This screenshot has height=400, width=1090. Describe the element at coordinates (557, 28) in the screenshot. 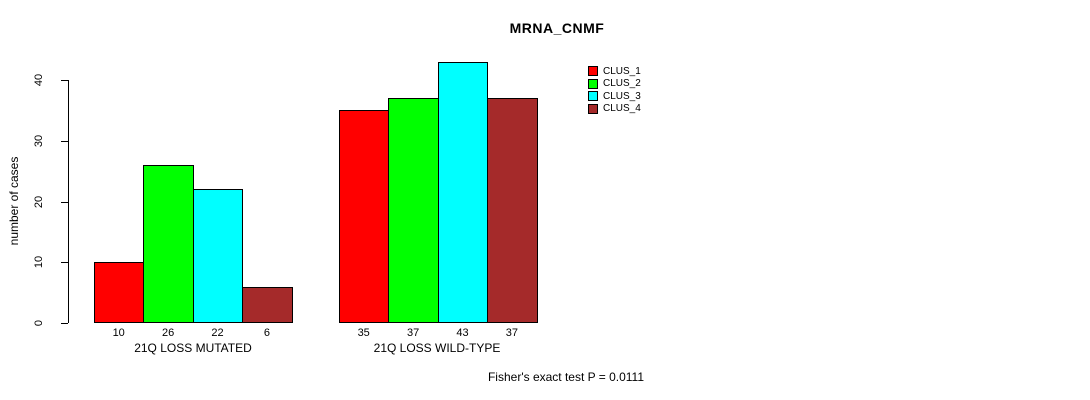

I see `chart-title: MRNA_CNMF` at that location.